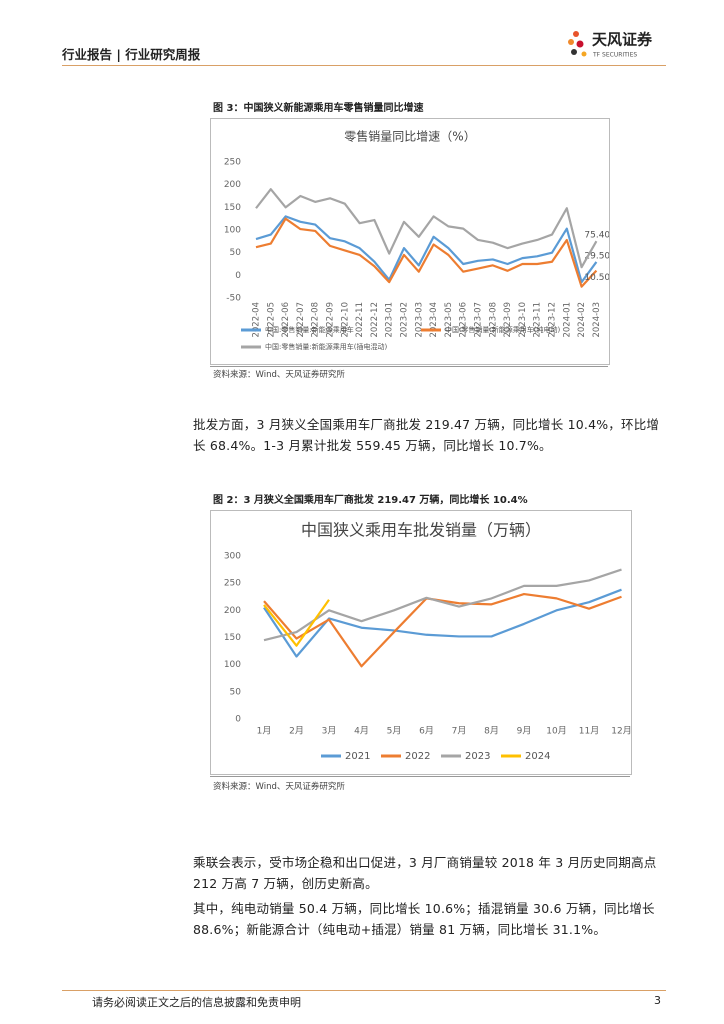  I want to click on x-tick-label: 2023-05, so click(449, 320).